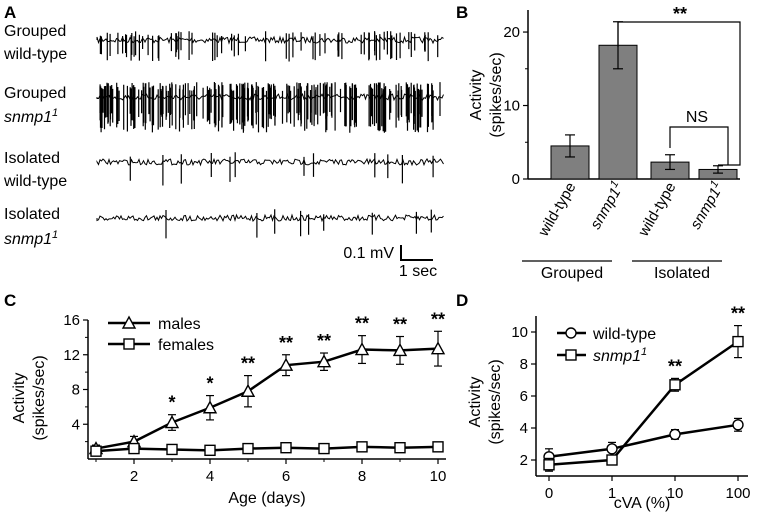 The image size is (758, 514). What do you see at coordinates (516, 179) in the screenshot?
I see `y-tick-label: 0` at bounding box center [516, 179].